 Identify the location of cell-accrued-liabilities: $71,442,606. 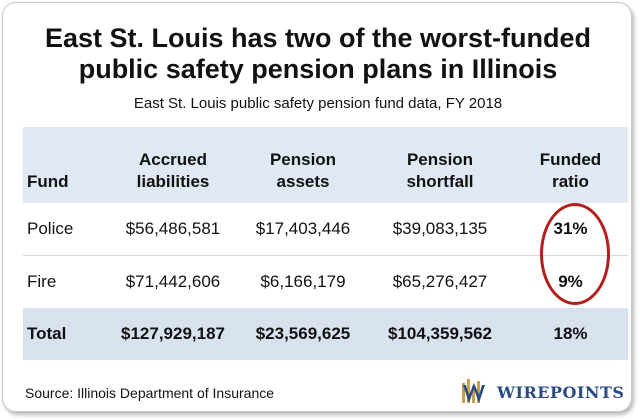
(173, 281).